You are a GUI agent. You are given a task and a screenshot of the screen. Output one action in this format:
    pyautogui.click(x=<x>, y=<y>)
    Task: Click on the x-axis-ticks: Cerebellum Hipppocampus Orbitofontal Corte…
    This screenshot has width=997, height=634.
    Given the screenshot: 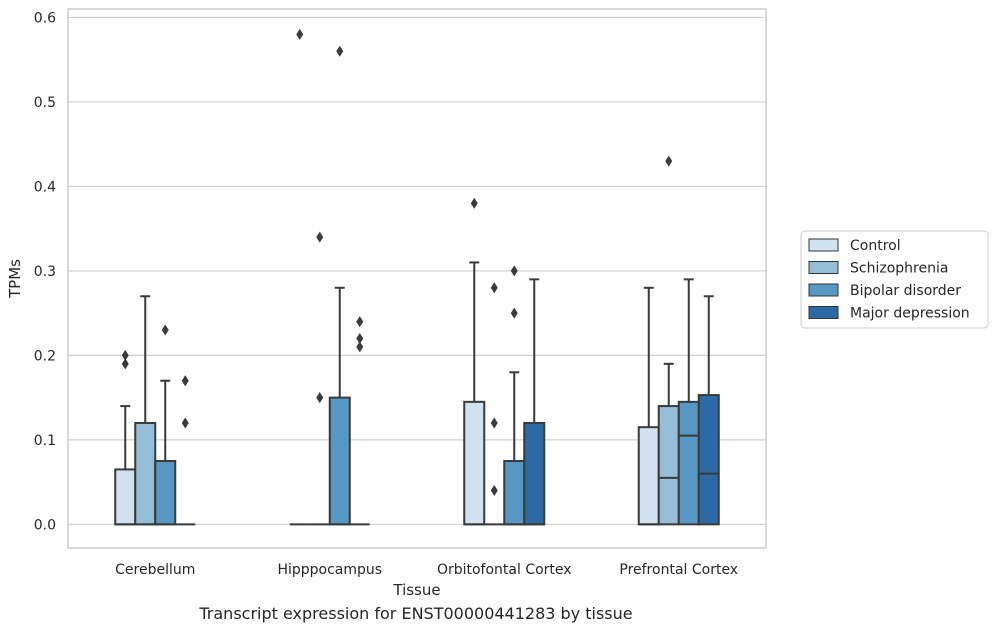 What is the action you would take?
    pyautogui.click(x=426, y=570)
    